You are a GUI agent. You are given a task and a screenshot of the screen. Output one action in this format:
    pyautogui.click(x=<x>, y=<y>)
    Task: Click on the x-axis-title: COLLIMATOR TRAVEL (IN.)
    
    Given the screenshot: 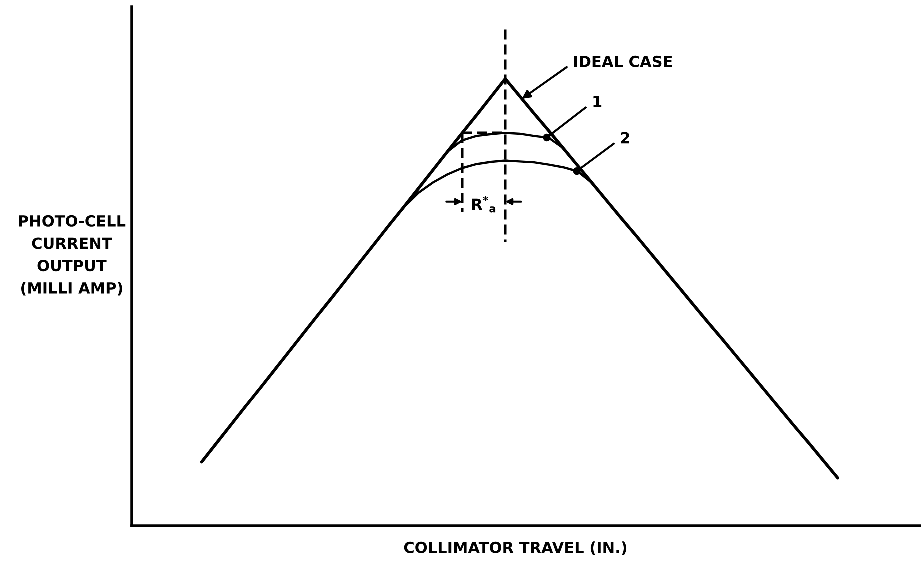 What is the action you would take?
    pyautogui.click(x=515, y=549)
    